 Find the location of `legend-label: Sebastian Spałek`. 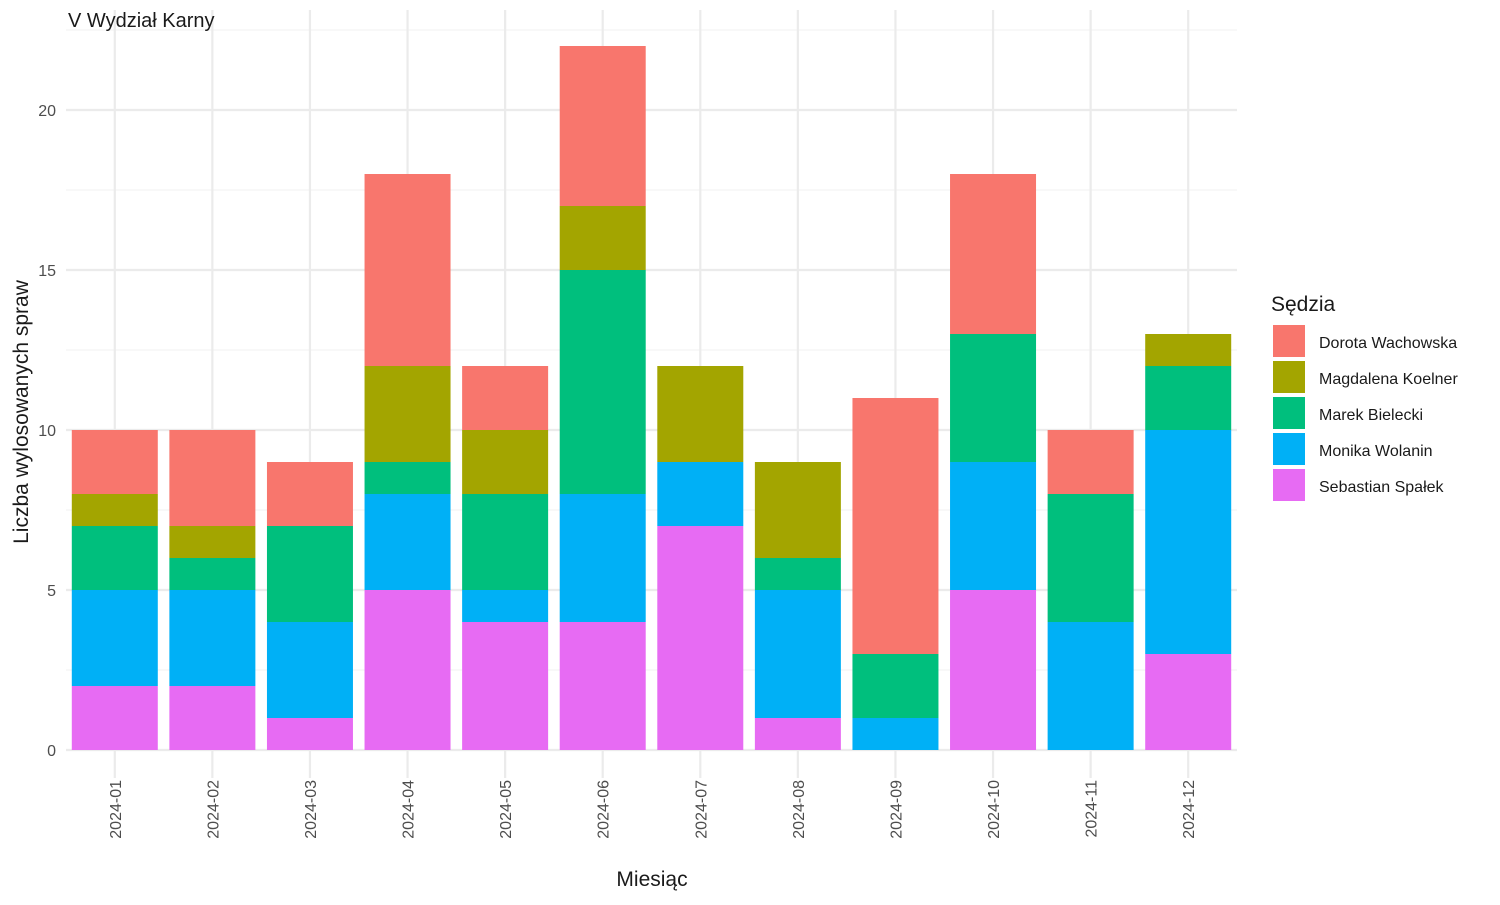

legend-label: Sebastian Spałek is located at coordinates (1382, 487).